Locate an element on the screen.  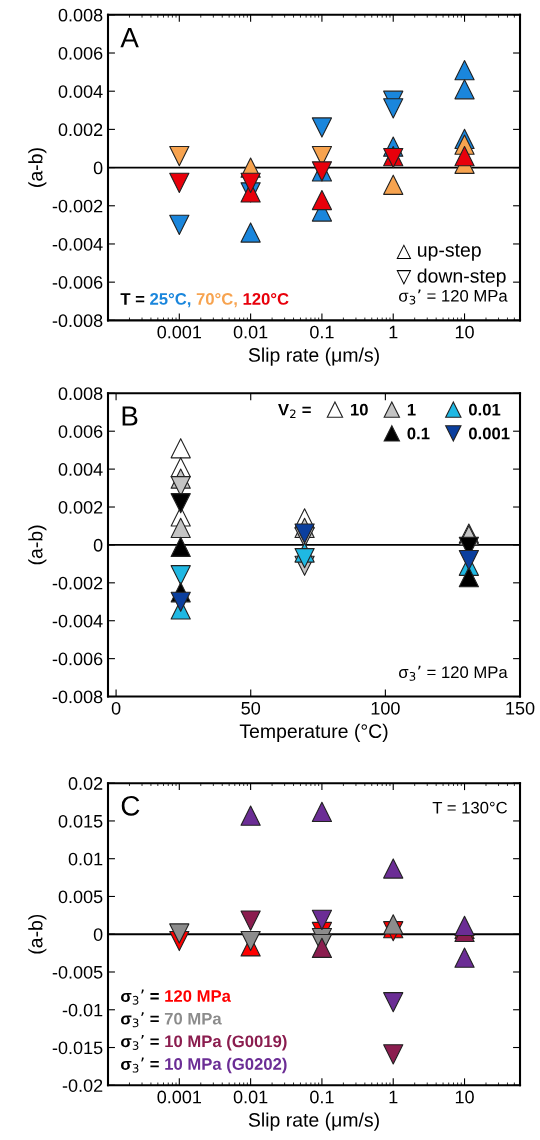
text: 25°C, is located at coordinates (170, 300).